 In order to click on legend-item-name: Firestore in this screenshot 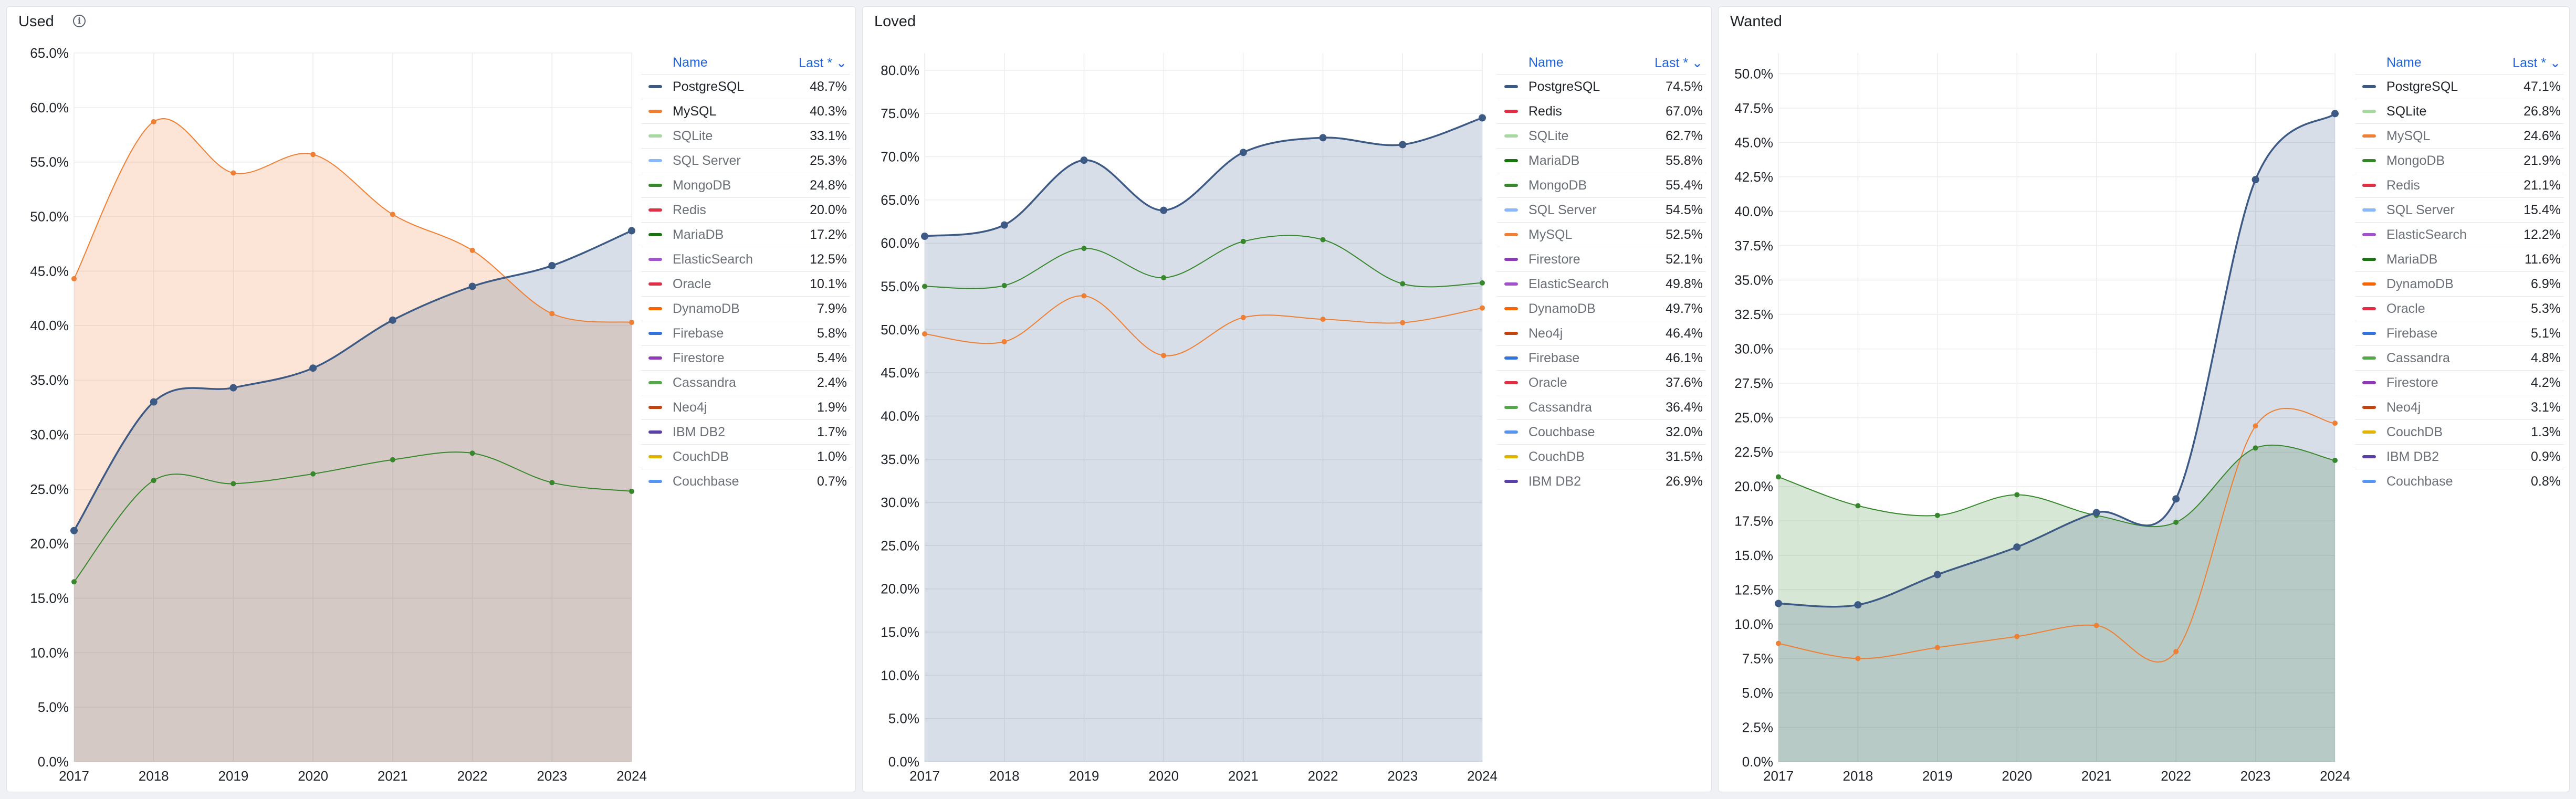, I will do `click(2412, 383)`.